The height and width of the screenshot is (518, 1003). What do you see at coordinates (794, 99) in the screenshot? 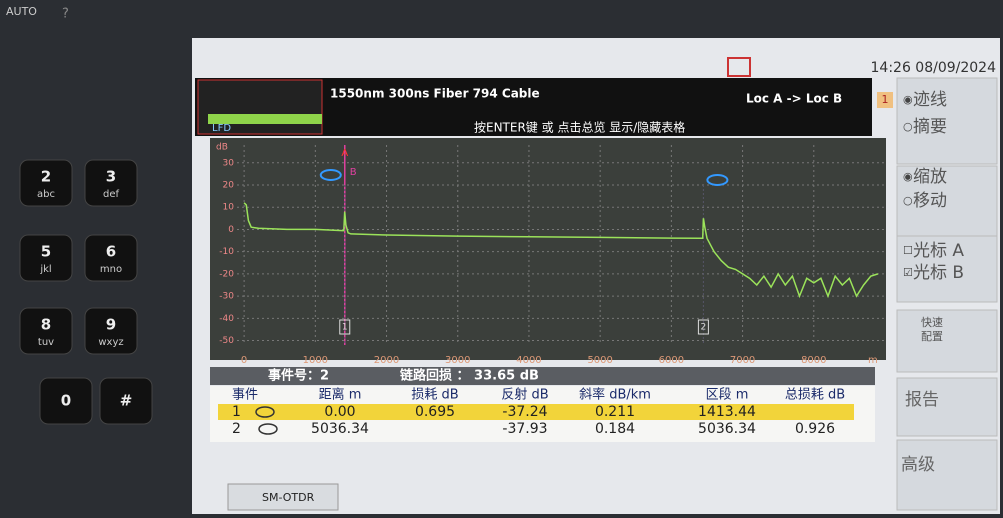
I see `direction: Loc A -> Loc B` at bounding box center [794, 99].